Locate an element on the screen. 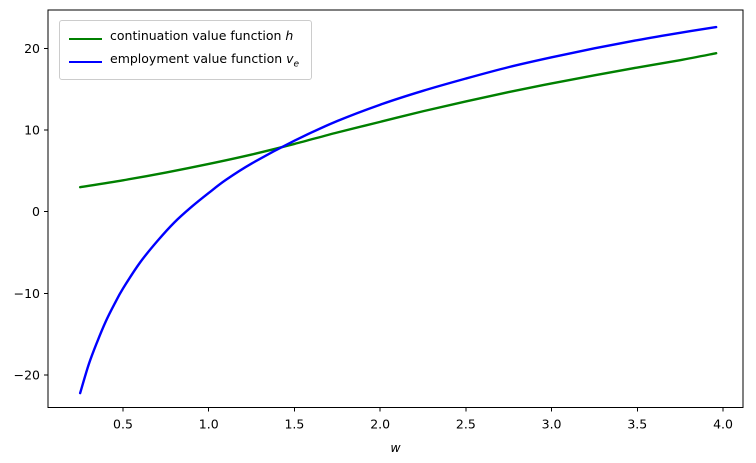 This screenshot has height=463, width=756. x-tick-label: 4.0 is located at coordinates (723, 424).